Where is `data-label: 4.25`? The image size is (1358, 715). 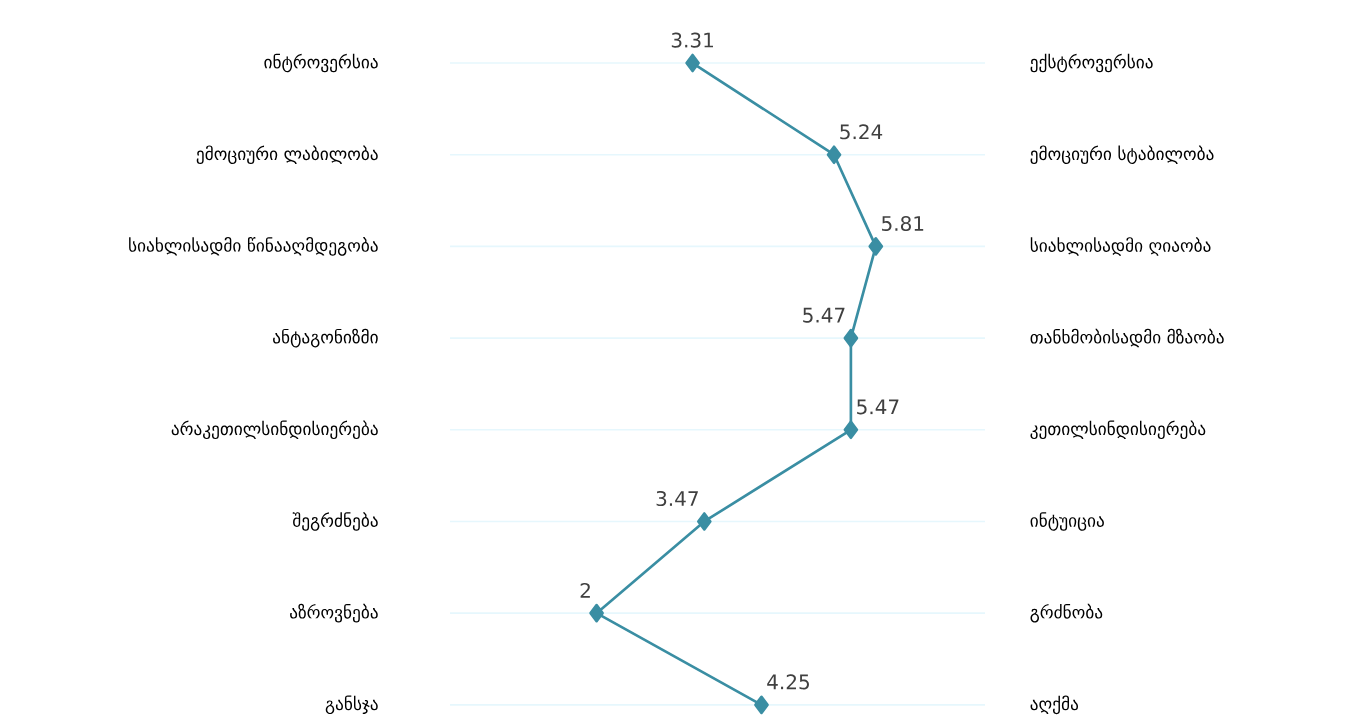 data-label: 4.25 is located at coordinates (788, 682).